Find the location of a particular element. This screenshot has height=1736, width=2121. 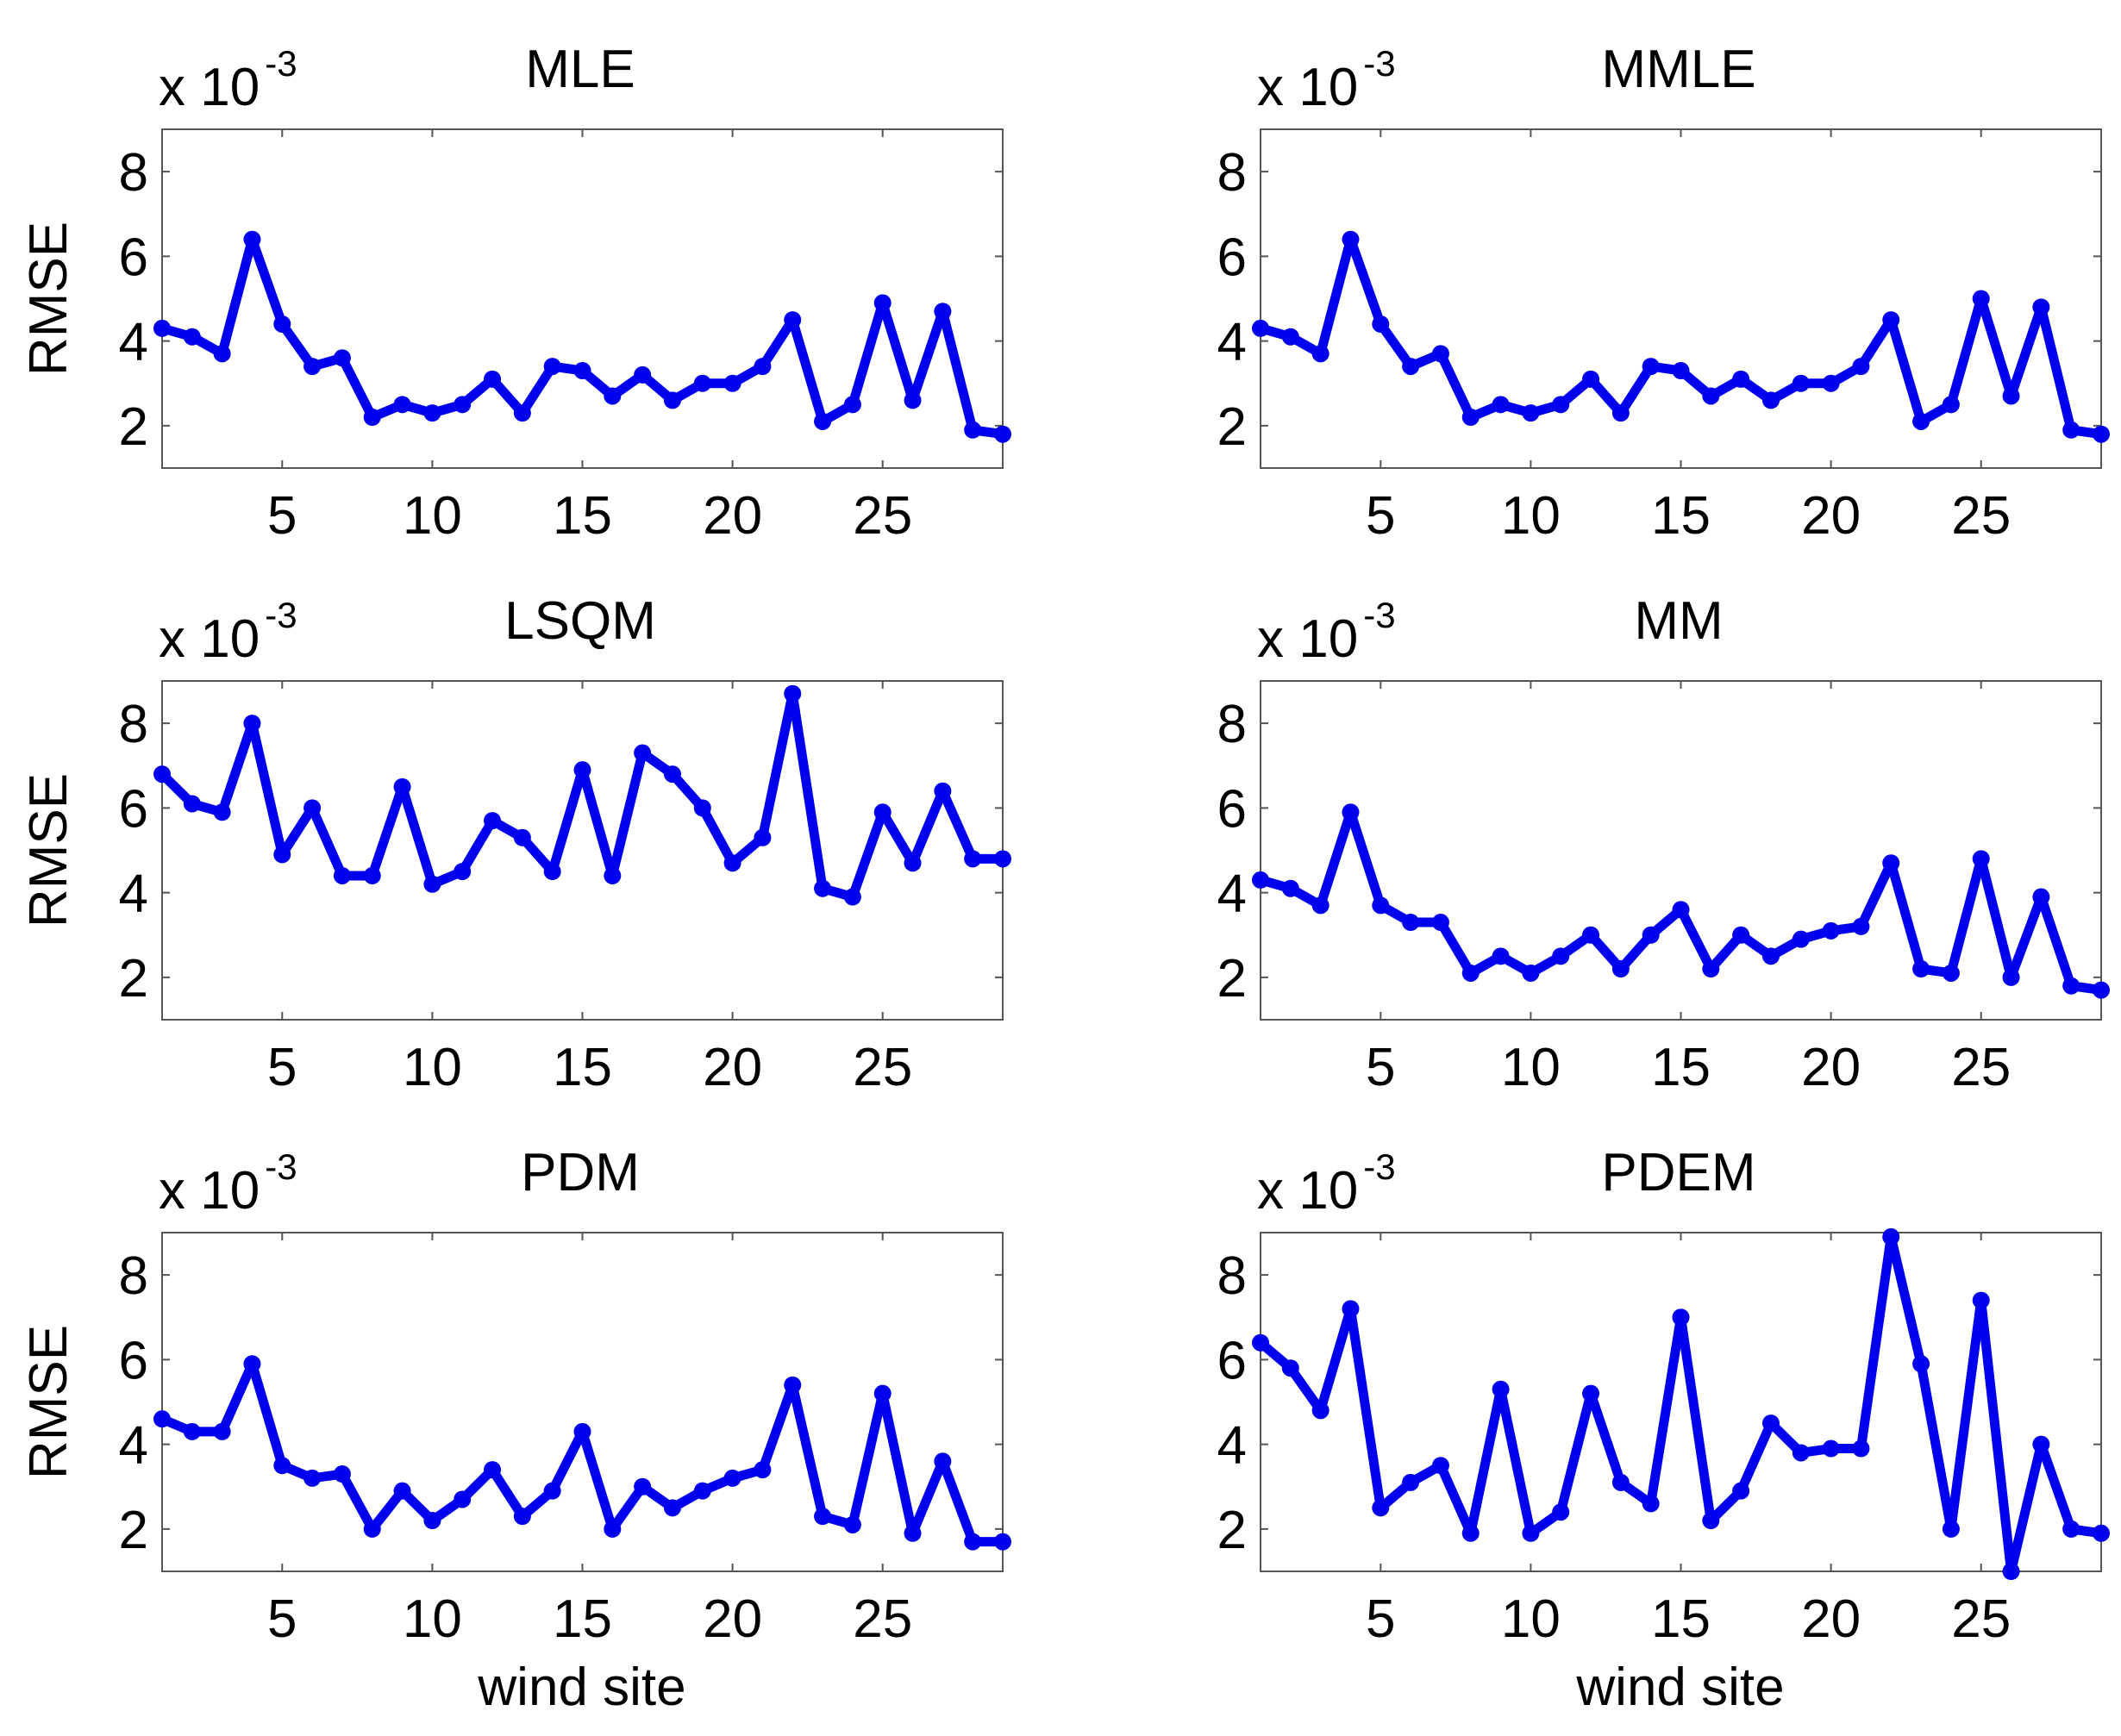

series-line is located at coordinates (582, 337).